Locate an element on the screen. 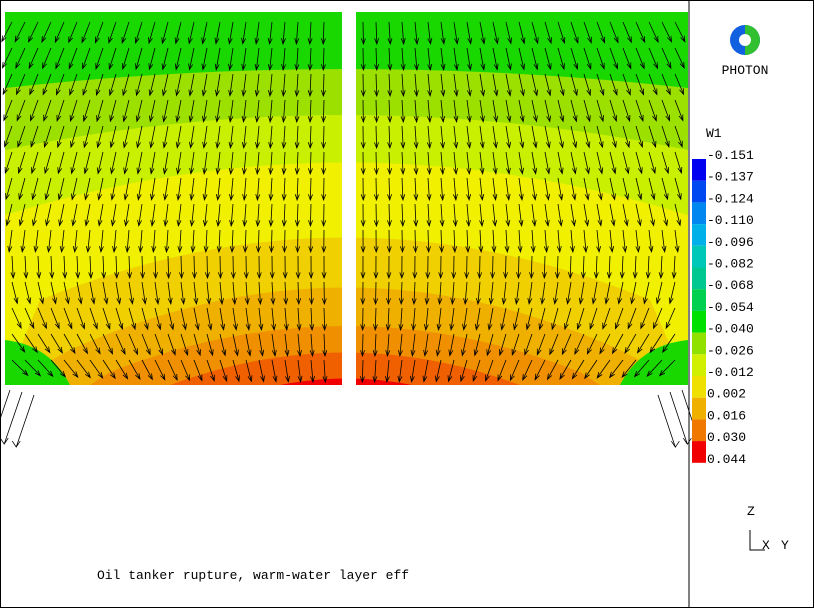 The image size is (815, 609). legend-label: -0.110 is located at coordinates (730, 220).